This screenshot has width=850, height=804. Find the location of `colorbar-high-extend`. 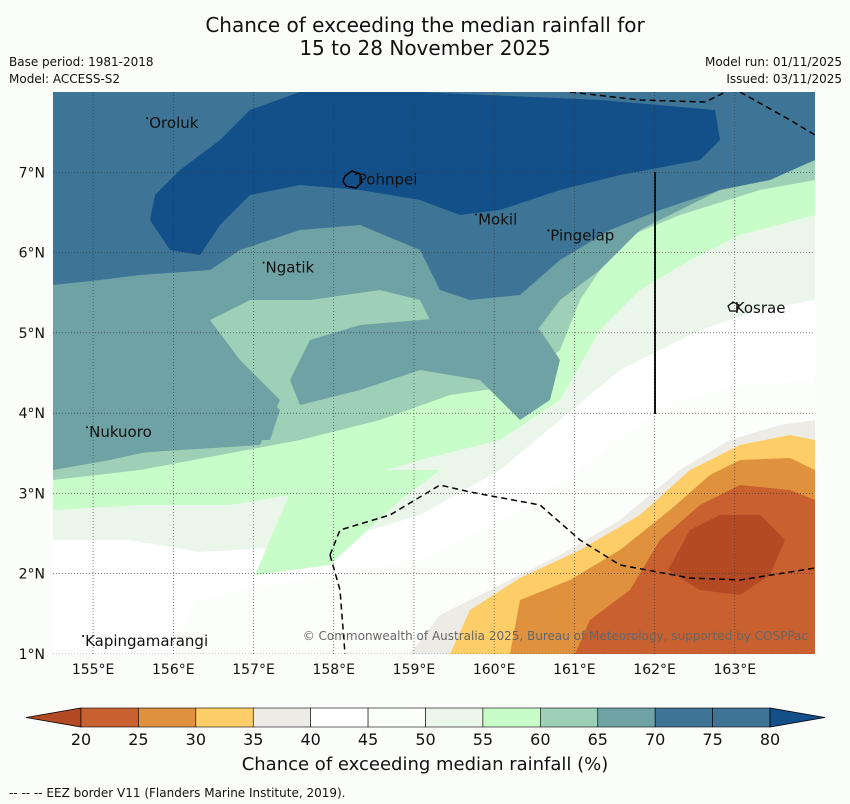

colorbar-high-extend is located at coordinates (797, 717).